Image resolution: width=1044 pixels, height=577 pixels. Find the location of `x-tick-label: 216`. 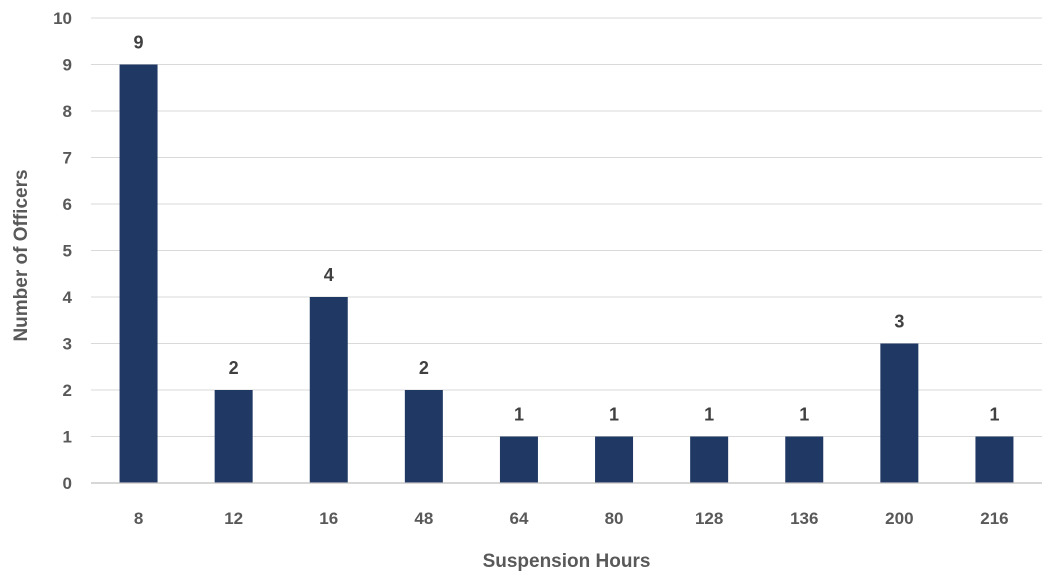

x-tick-label: 216 is located at coordinates (994, 518).